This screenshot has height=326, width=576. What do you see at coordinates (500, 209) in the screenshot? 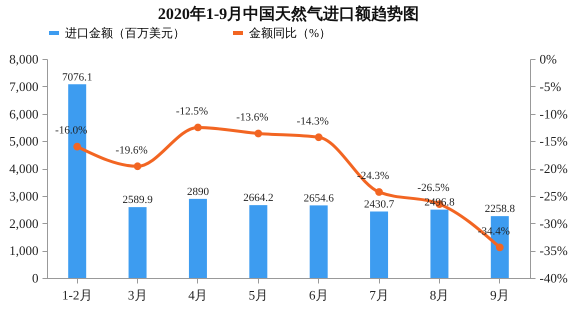
I see `data-label: 2258.8` at bounding box center [500, 209].